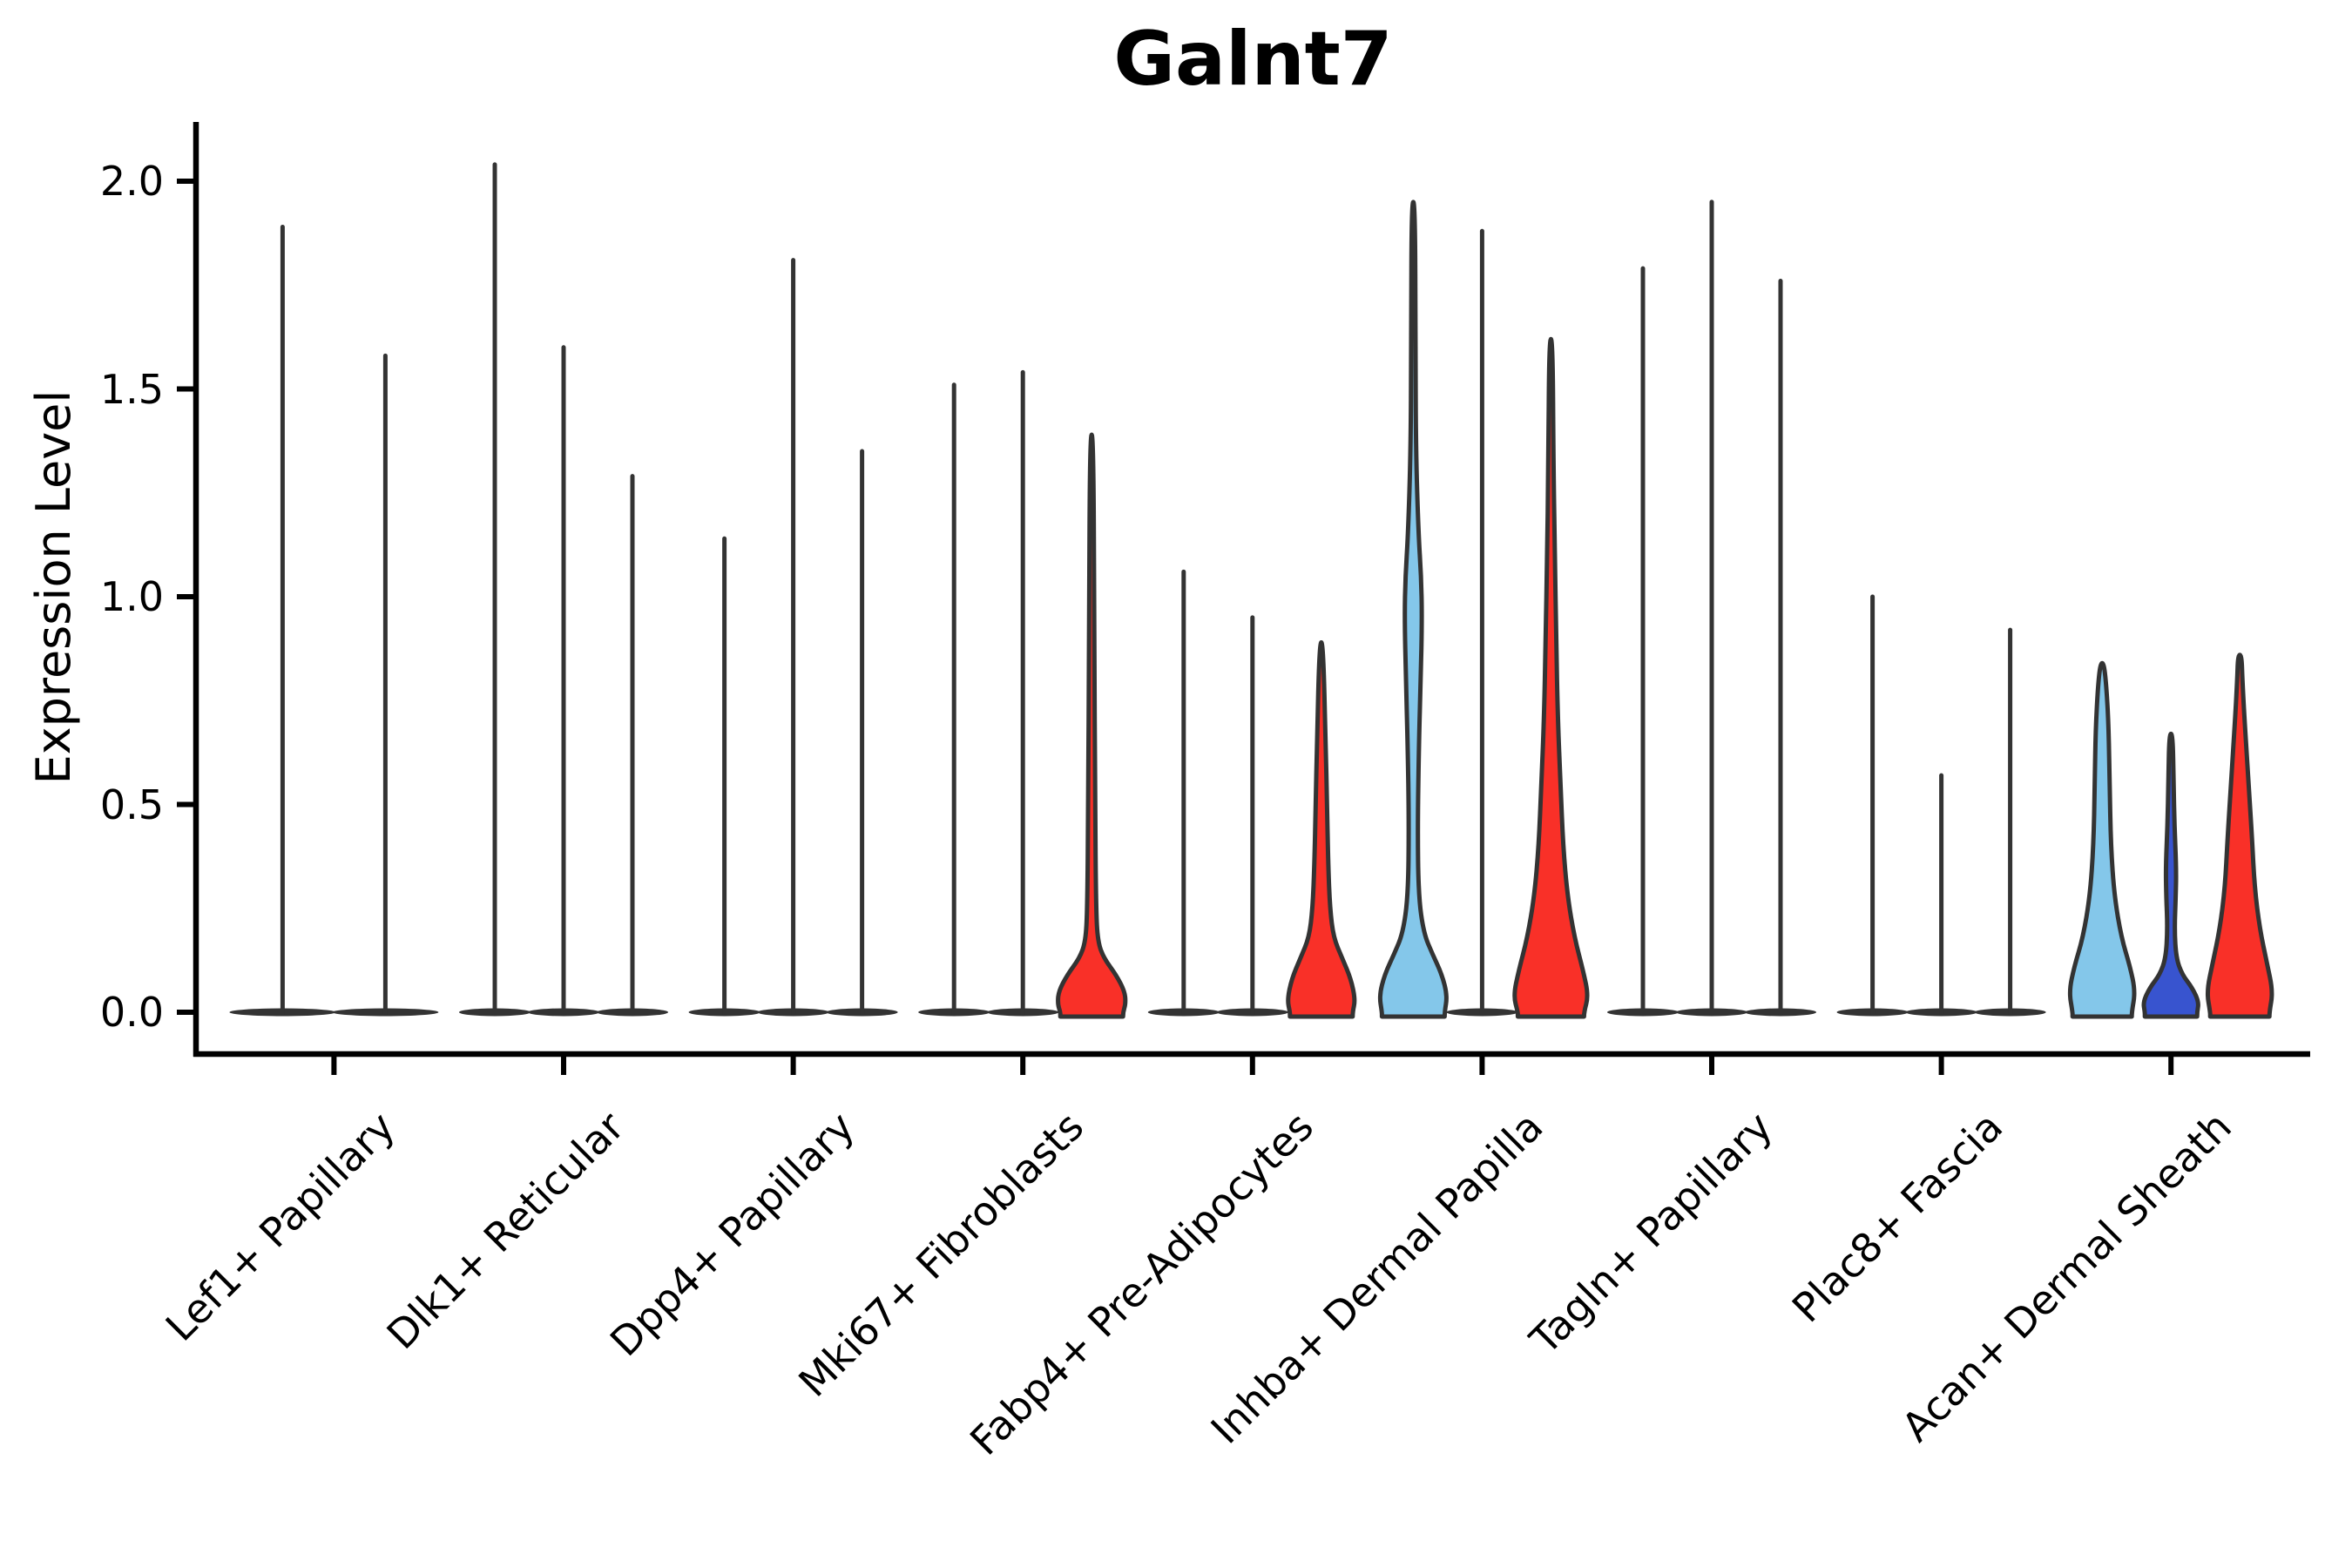  What do you see at coordinates (131, 805) in the screenshot?
I see `y-tick-label: 0.5` at bounding box center [131, 805].